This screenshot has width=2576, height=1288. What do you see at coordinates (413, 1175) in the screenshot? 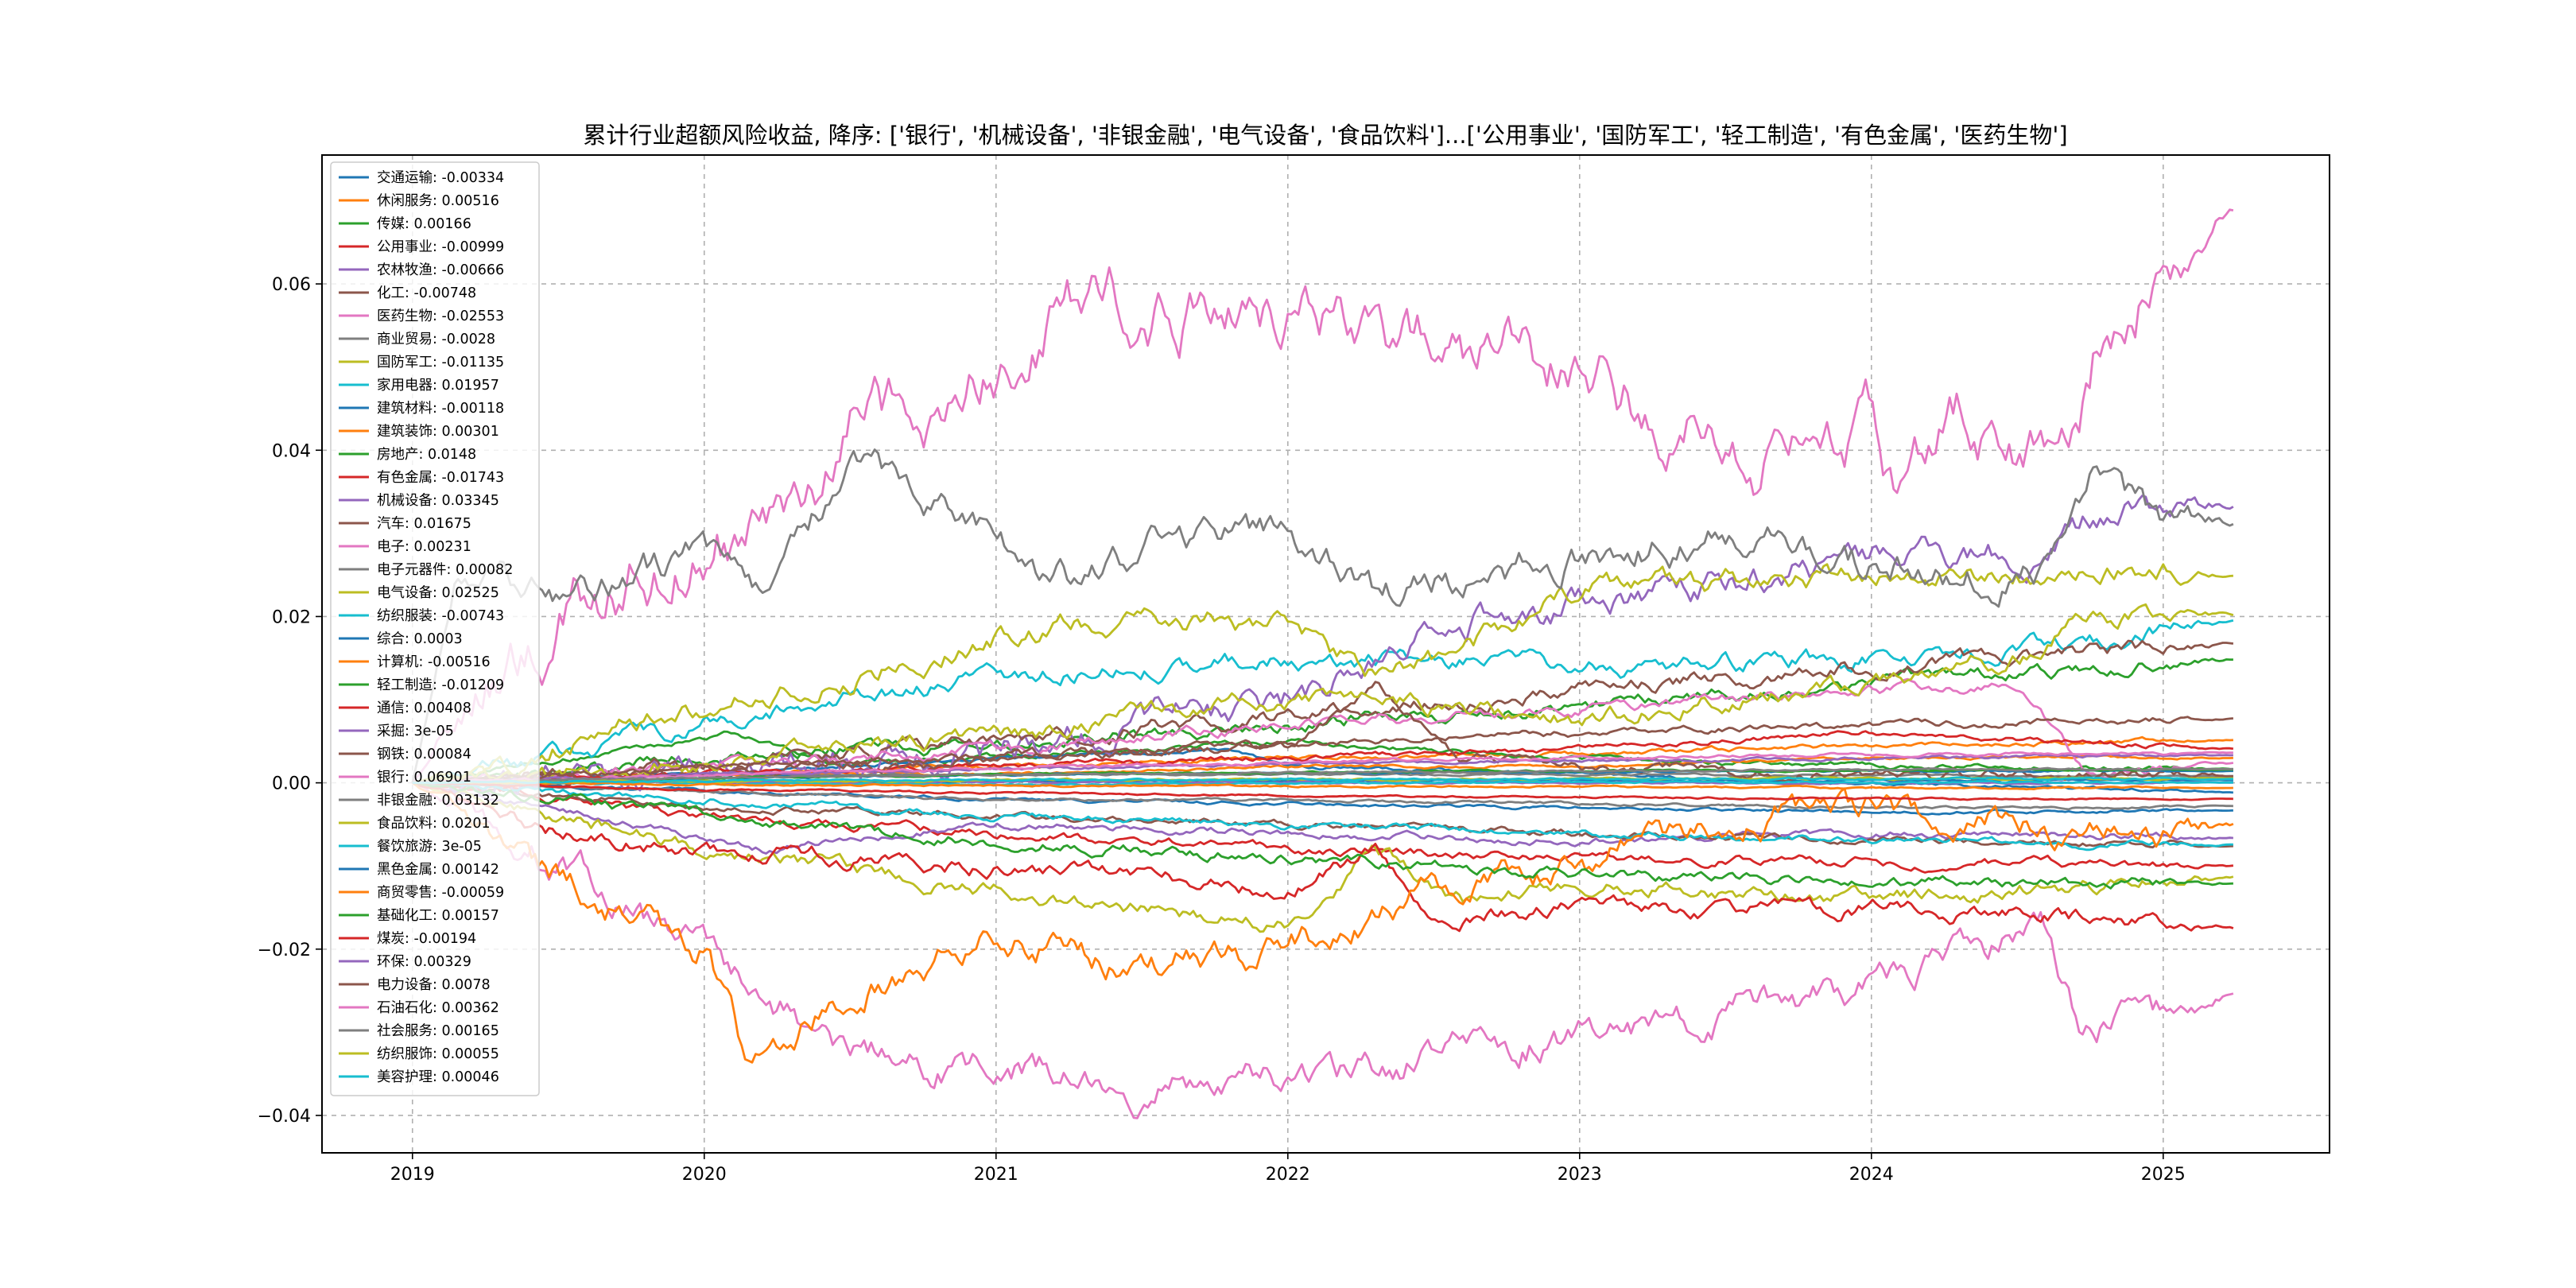
I see `x-tick-label: 2019` at bounding box center [413, 1175].